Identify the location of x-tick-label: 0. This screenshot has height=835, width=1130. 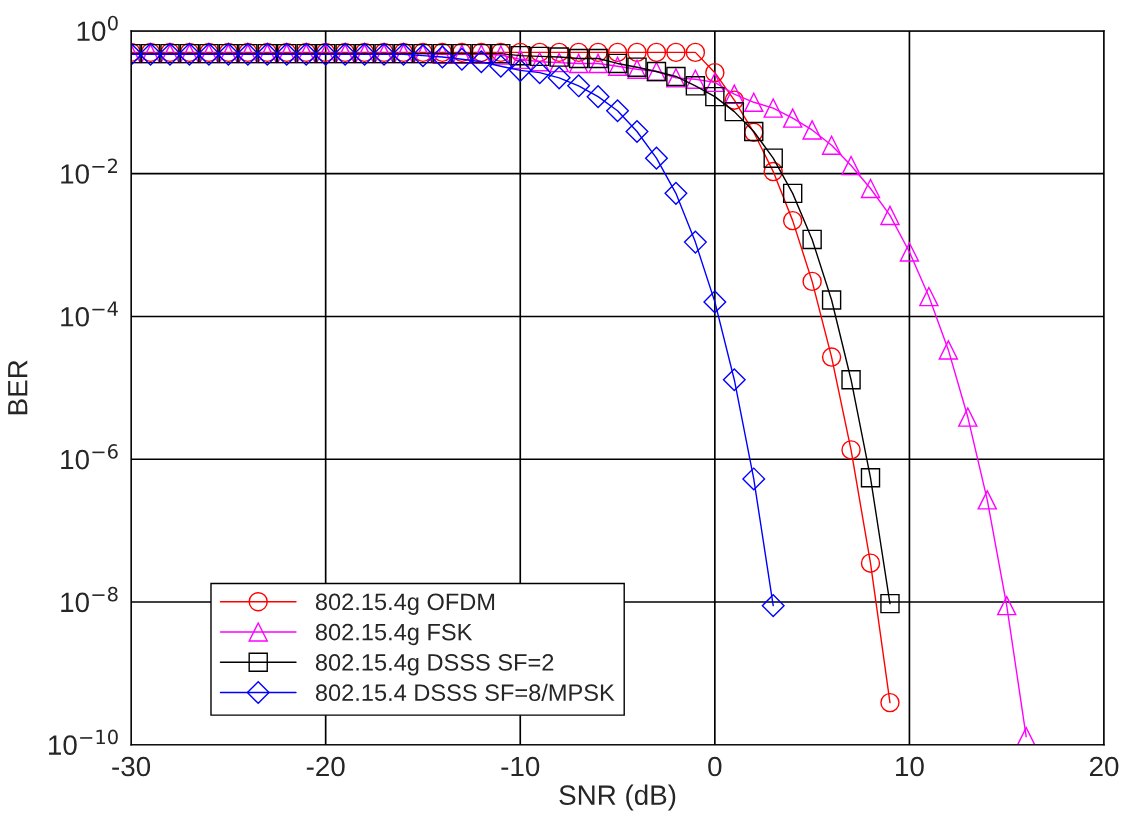
(715, 766).